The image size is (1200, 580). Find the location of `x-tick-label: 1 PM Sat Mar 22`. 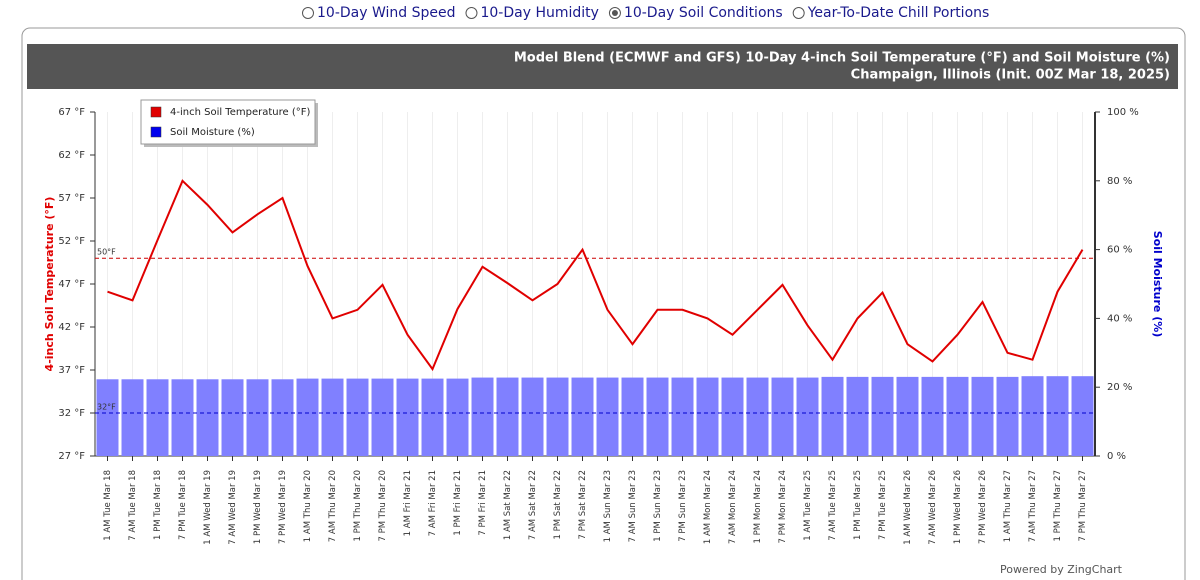

x-tick-label: 1 PM Sat Mar 22 is located at coordinates (558, 504).